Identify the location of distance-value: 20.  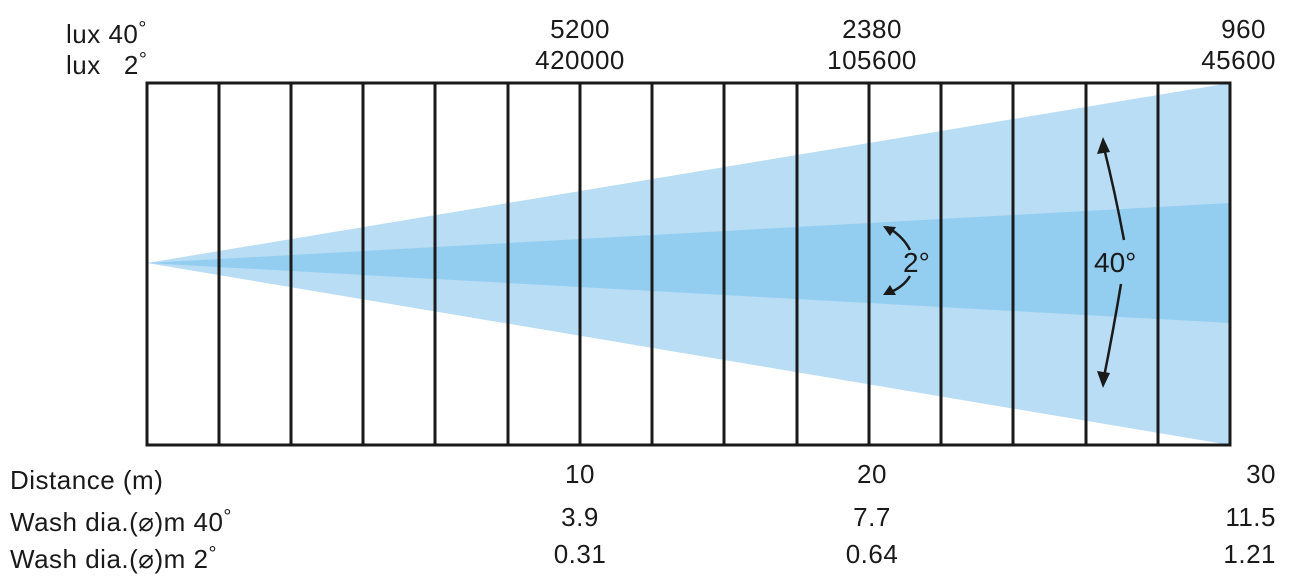
(872, 474).